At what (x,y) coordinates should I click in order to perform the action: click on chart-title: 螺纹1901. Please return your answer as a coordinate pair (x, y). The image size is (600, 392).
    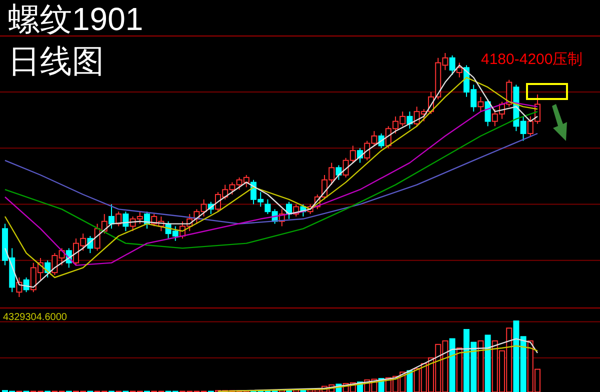
    Looking at the image, I should click on (76, 19).